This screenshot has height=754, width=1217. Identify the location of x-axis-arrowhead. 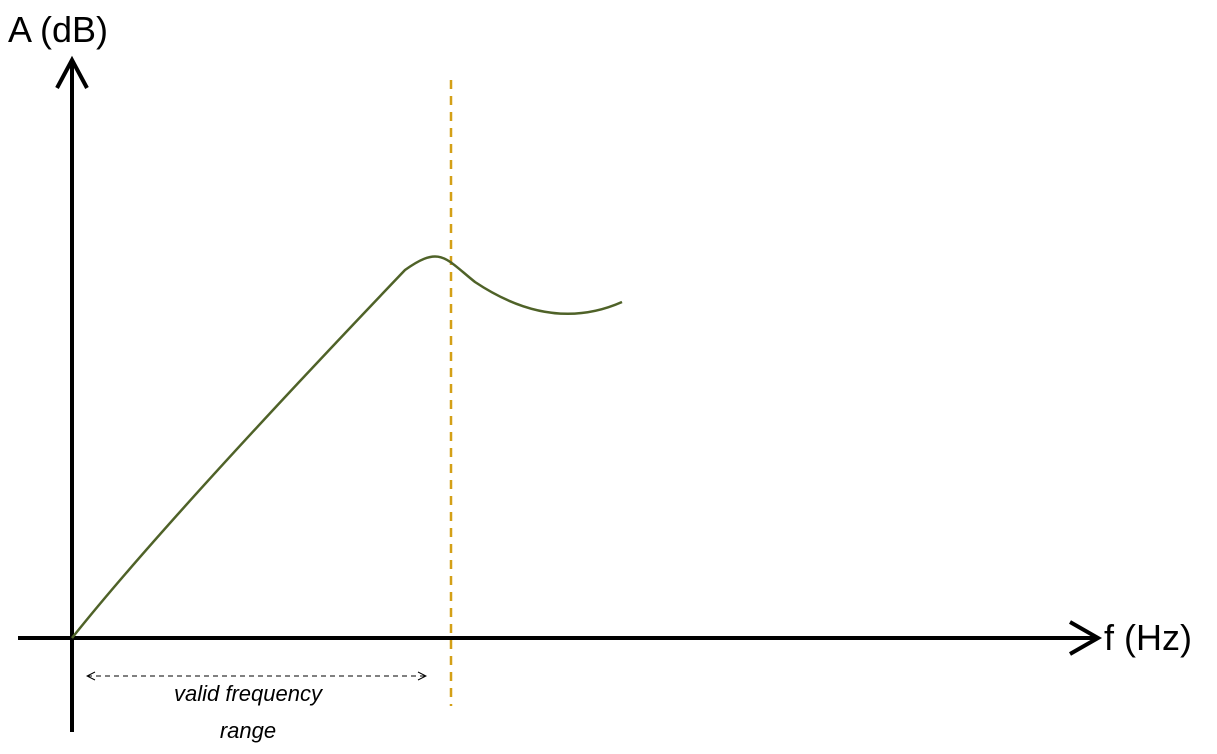
(1086, 638).